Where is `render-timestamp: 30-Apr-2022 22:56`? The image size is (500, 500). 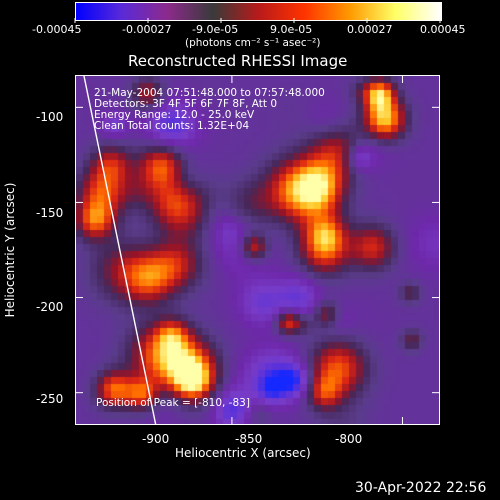
render-timestamp: 30-Apr-2022 22:56 is located at coordinates (421, 488).